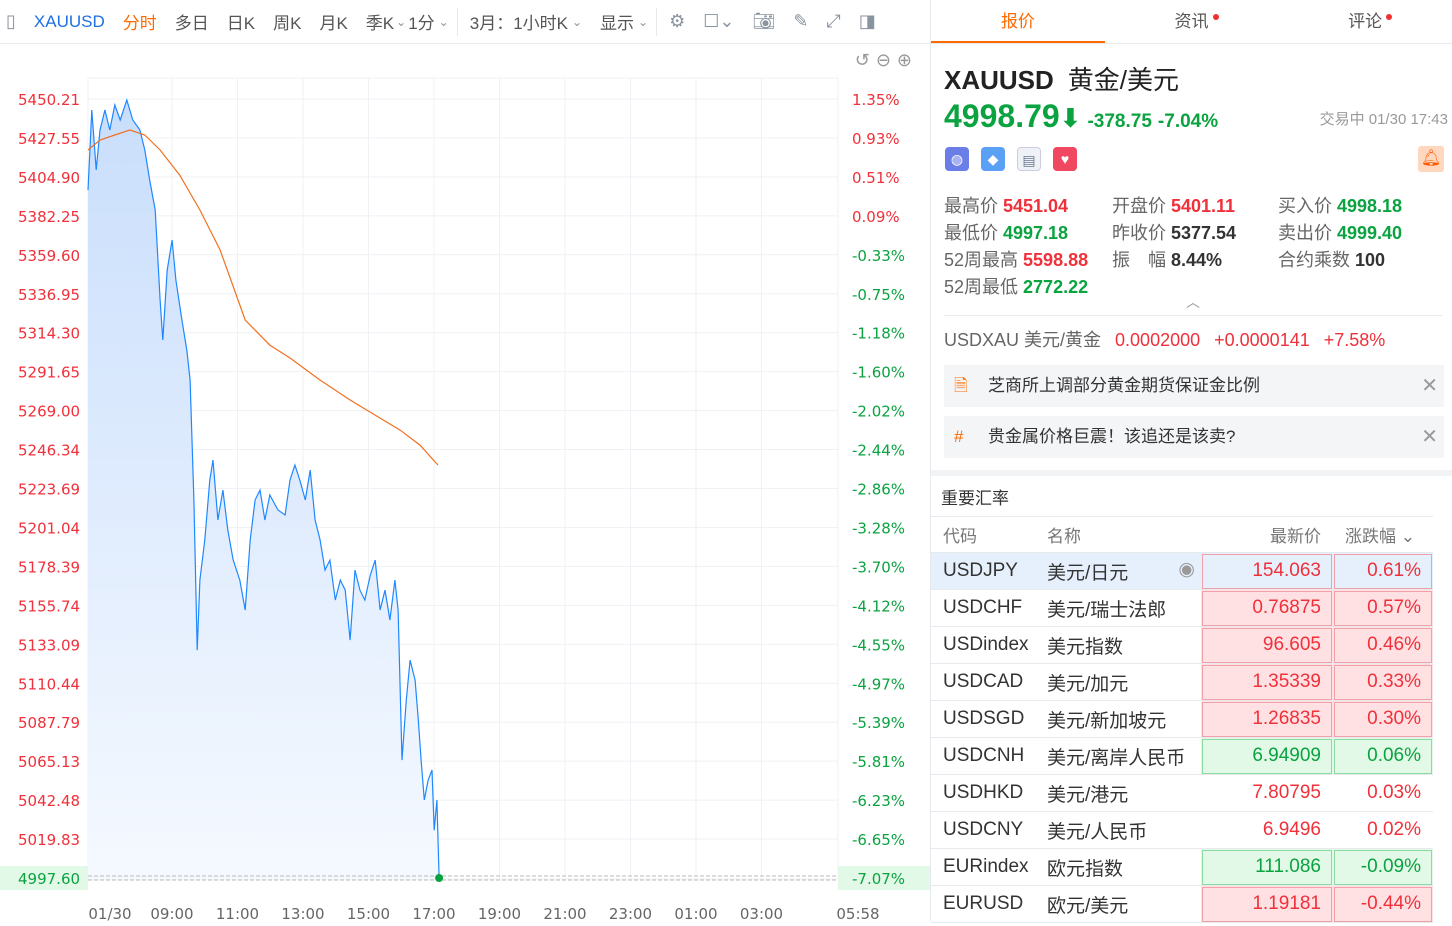 Image resolution: width=1452 pixels, height=926 pixels. Describe the element at coordinates (49, 451) in the screenshot. I see `y-tick-label: 5246.34` at that location.